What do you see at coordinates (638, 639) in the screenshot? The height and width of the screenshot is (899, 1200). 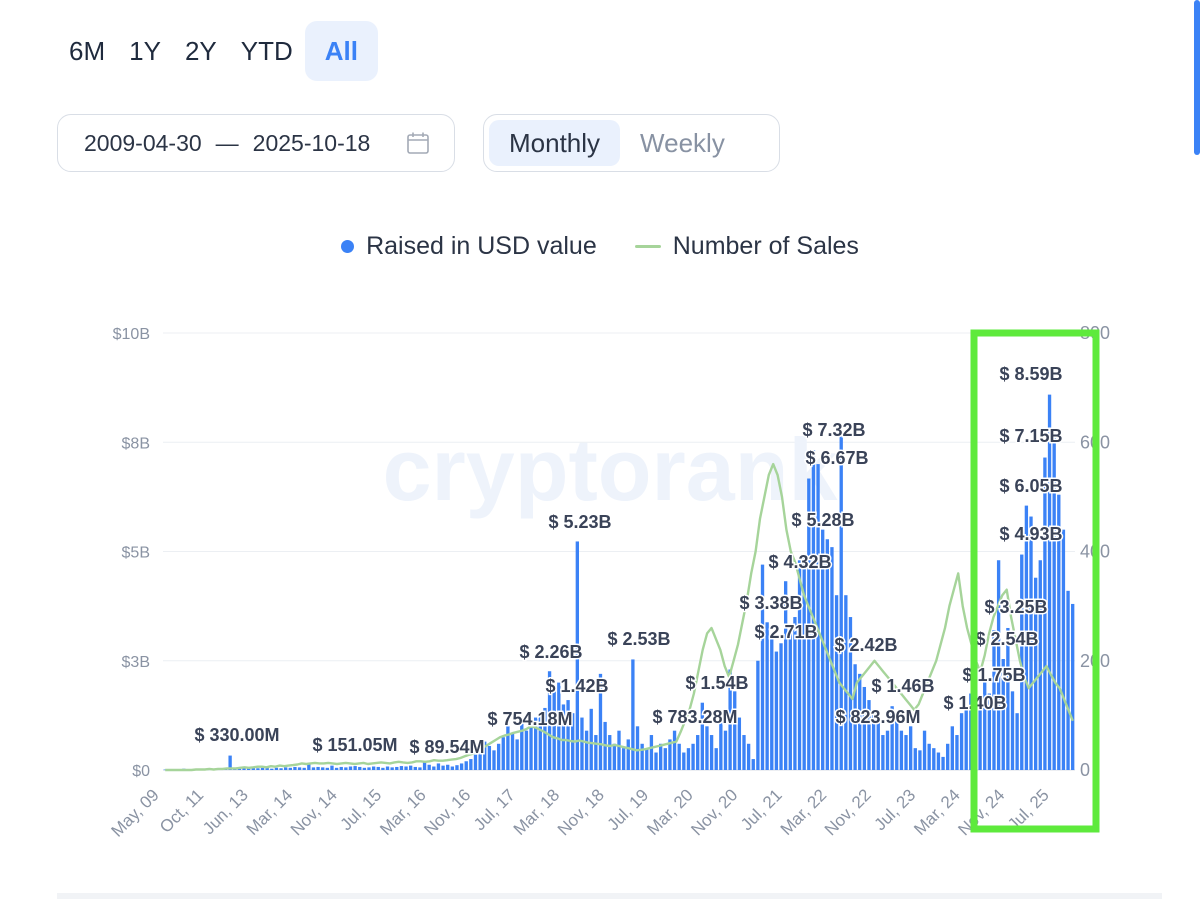 I see `bar-data-label: $ 2.53B` at bounding box center [638, 639].